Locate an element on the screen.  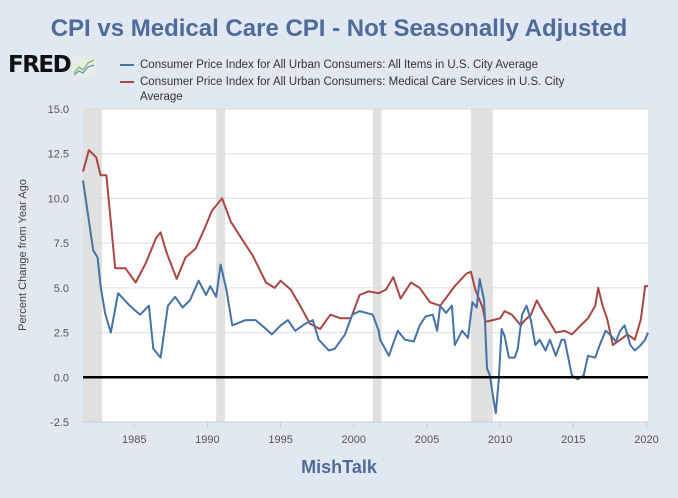
fred-logo: FRED is located at coordinates (52, 65).